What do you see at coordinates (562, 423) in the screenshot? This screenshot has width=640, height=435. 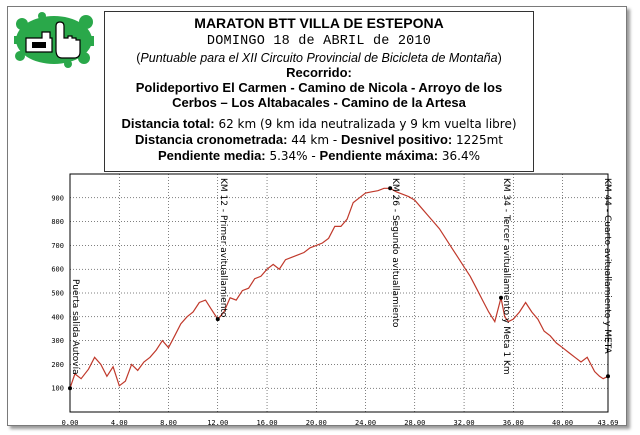 I see `x-tick-label: 40.00` at bounding box center [562, 423].